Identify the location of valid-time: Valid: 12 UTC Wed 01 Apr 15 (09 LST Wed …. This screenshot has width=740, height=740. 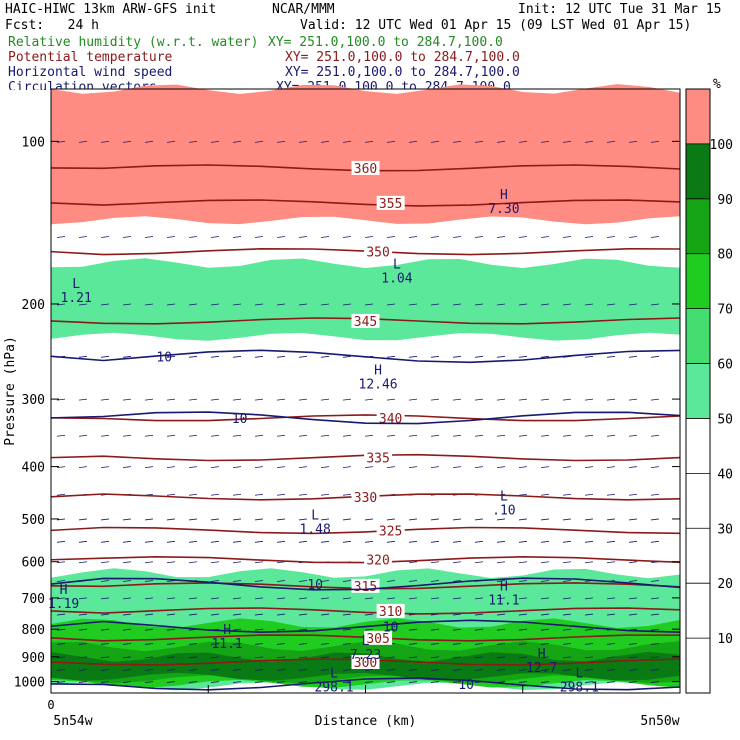
(496, 25).